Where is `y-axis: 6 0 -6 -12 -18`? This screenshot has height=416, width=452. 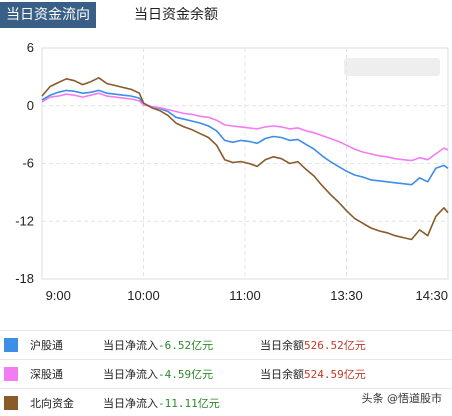
y-axis: 6 0 -6 -12 -18 is located at coordinates (24, 163).